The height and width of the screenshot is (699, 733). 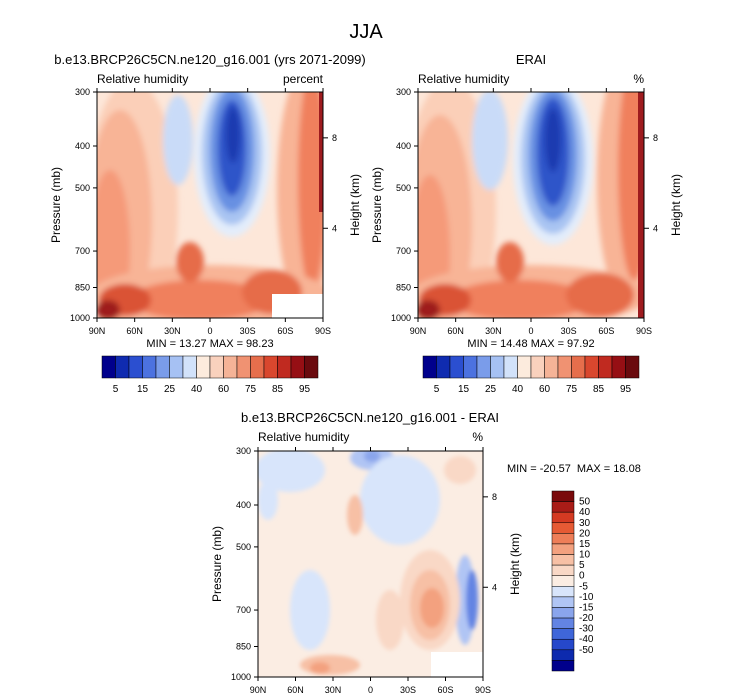 What do you see at coordinates (585, 533) in the screenshot?
I see `colorbar-tick-label: 20` at bounding box center [585, 533].